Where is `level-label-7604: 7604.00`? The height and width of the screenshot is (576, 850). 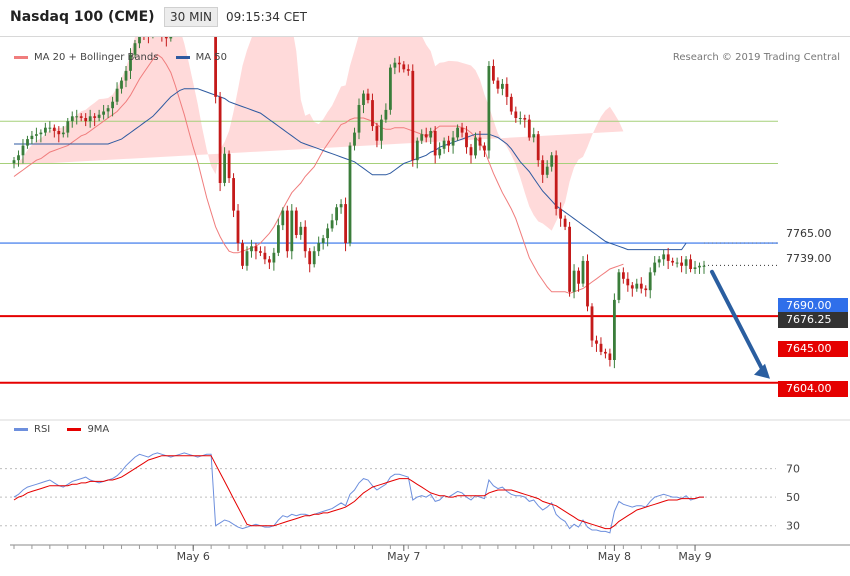
level-label-7604: 7604.00 is located at coordinates (813, 389).